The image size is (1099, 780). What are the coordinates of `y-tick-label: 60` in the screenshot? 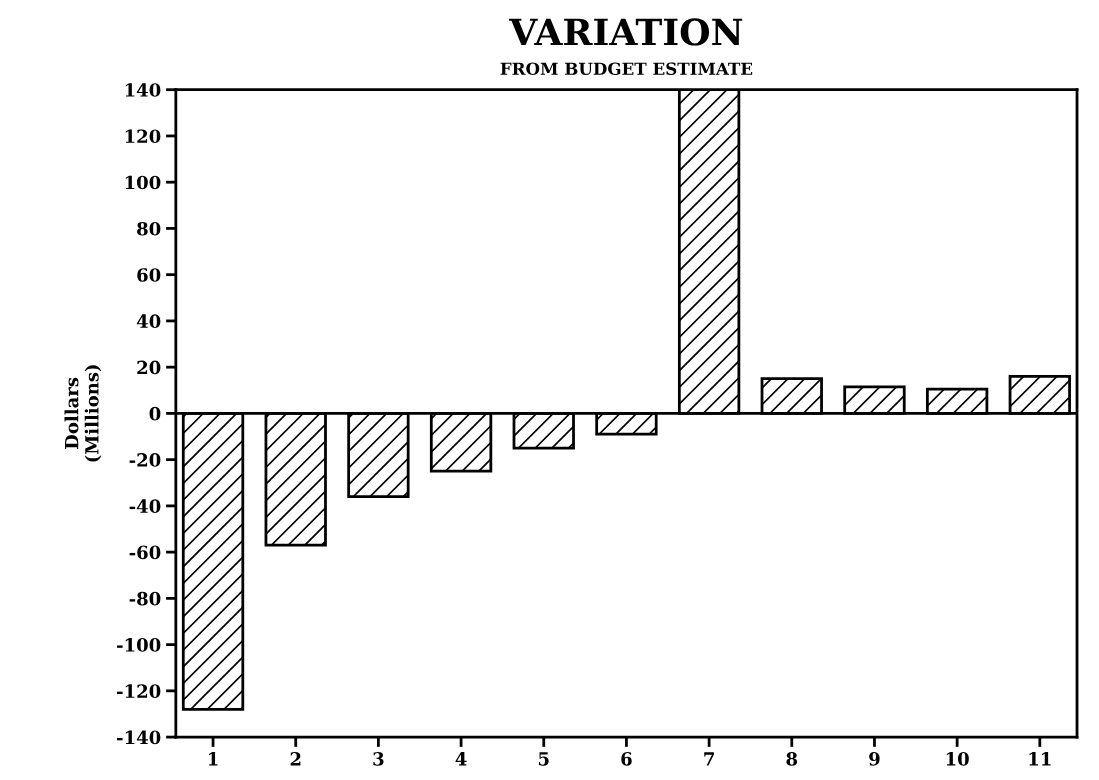 It's located at (149, 275).